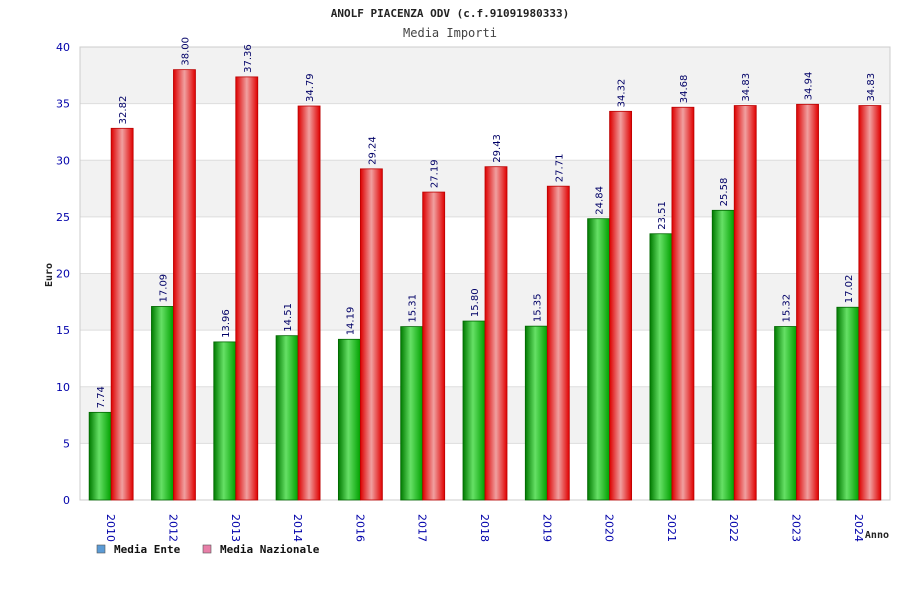 Image resolution: width=900 pixels, height=600 pixels. I want to click on data-label: 25.58, so click(724, 192).